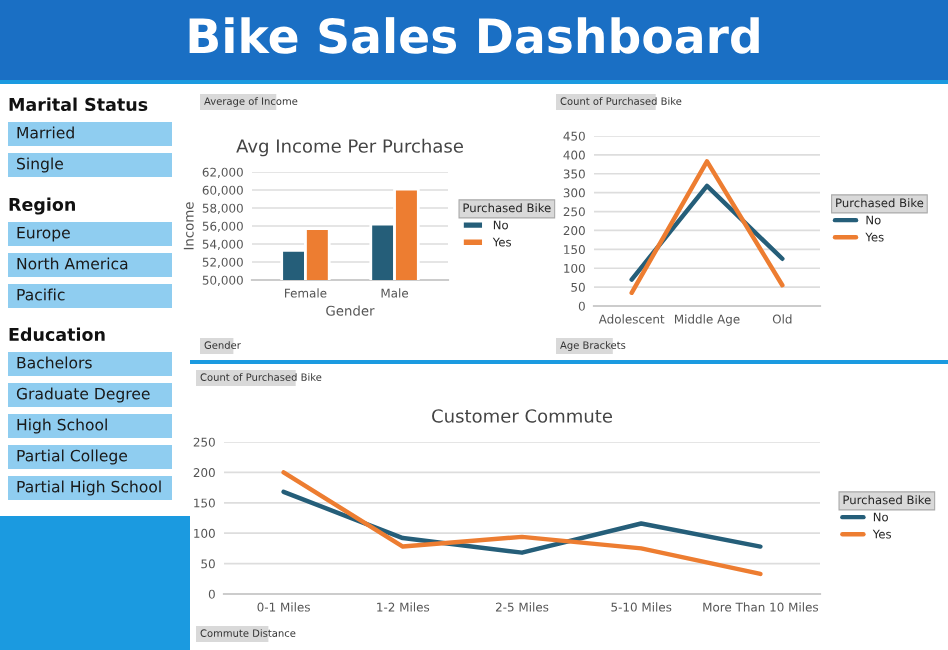  I want to click on text: Marital Status, so click(78, 104).